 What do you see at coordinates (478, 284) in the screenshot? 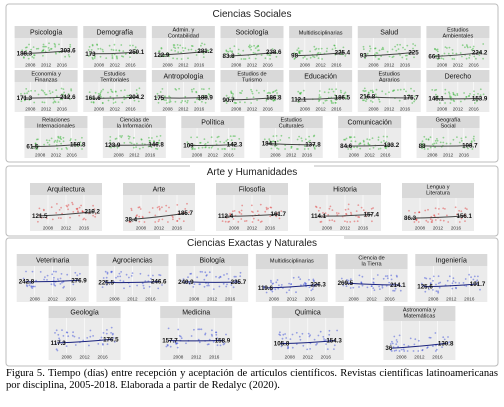
I see `end-value-label: 191.7` at bounding box center [478, 284].